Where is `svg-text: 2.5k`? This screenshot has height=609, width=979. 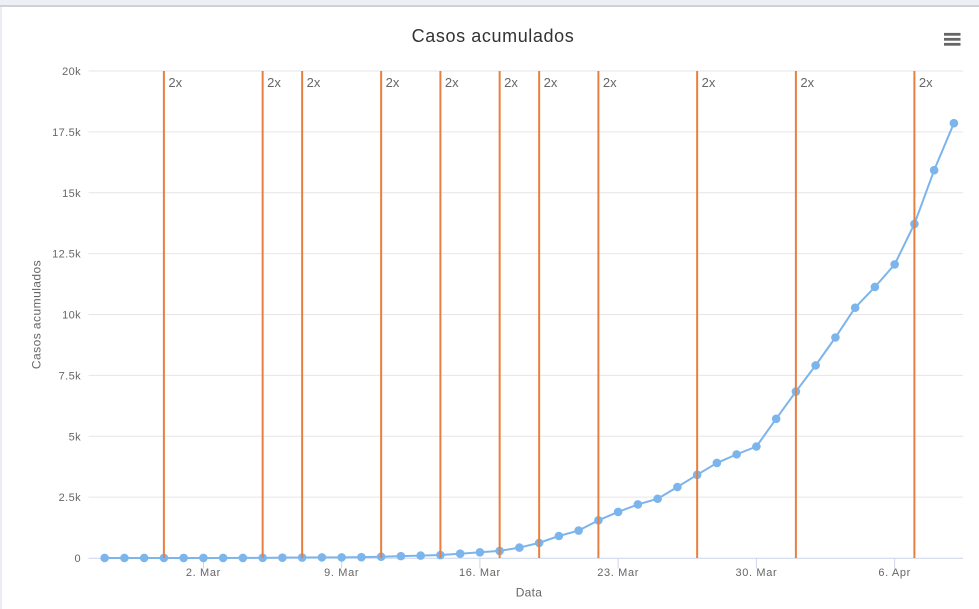
svg-text: 2.5k is located at coordinates (70, 498).